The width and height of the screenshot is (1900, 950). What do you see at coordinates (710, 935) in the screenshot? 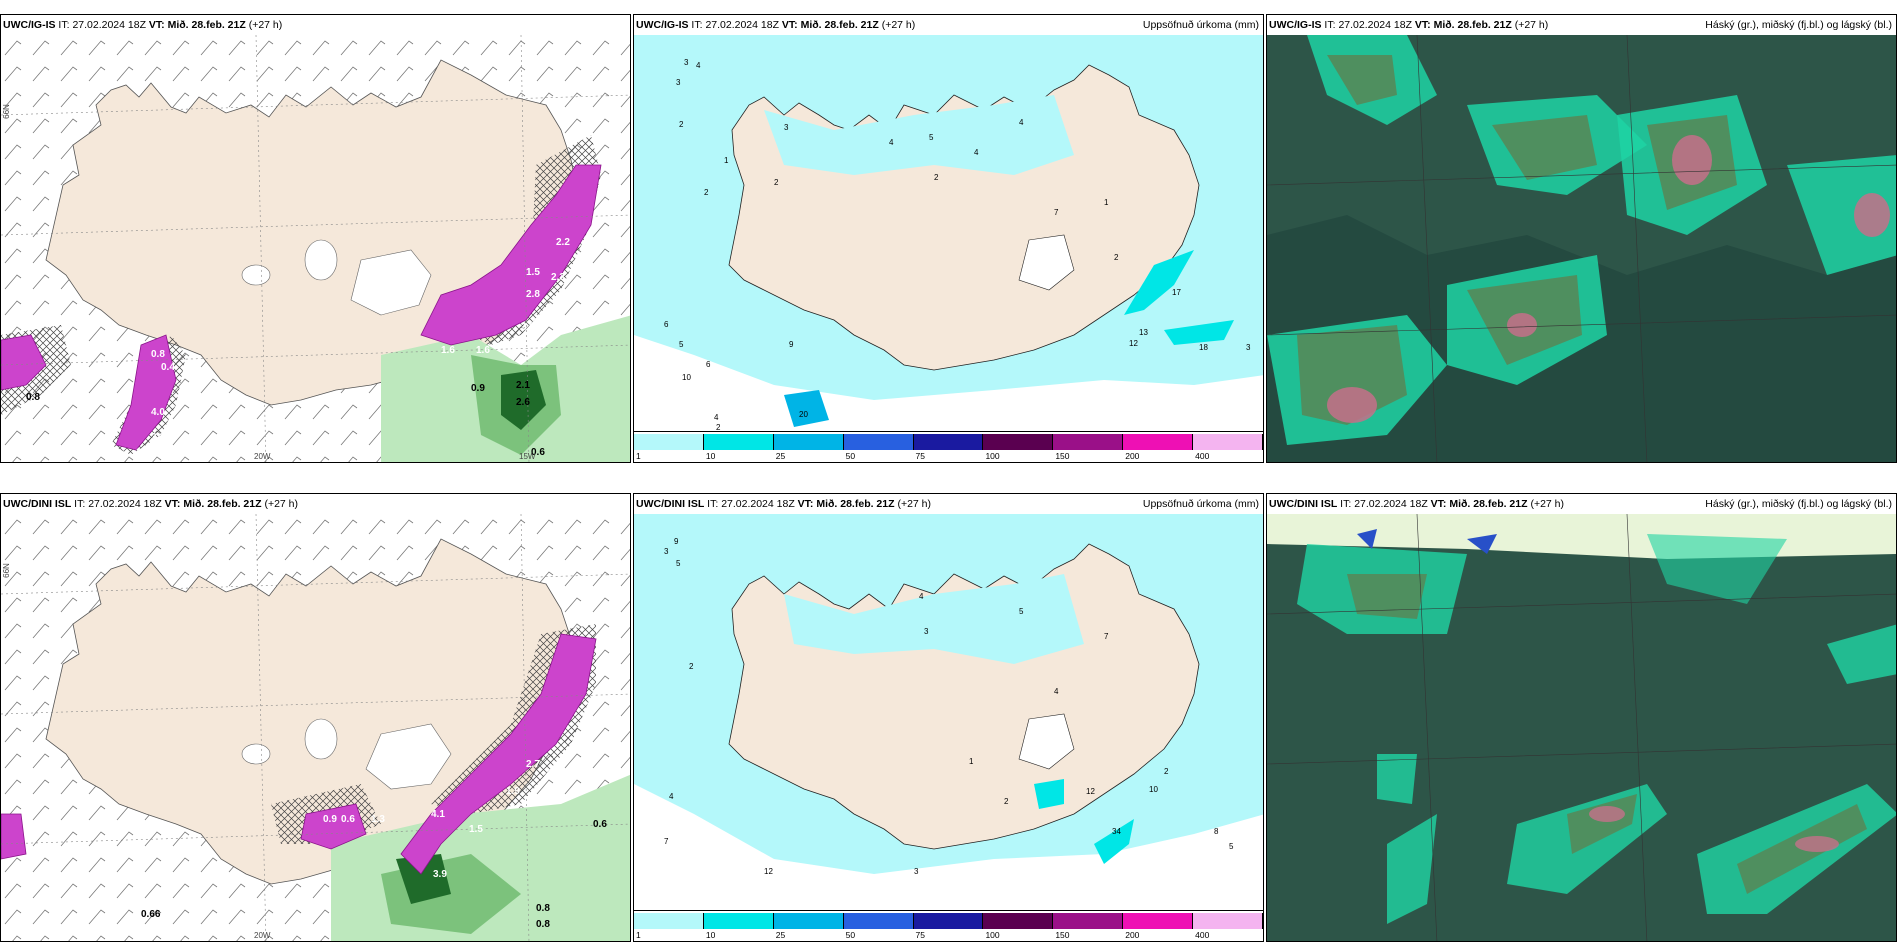
I see `legend-label: 10` at bounding box center [710, 935].